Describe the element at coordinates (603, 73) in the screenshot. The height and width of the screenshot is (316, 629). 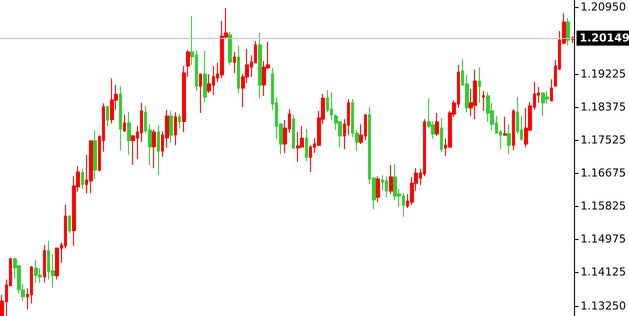
I see `y-tick-label: 1.19225` at that location.